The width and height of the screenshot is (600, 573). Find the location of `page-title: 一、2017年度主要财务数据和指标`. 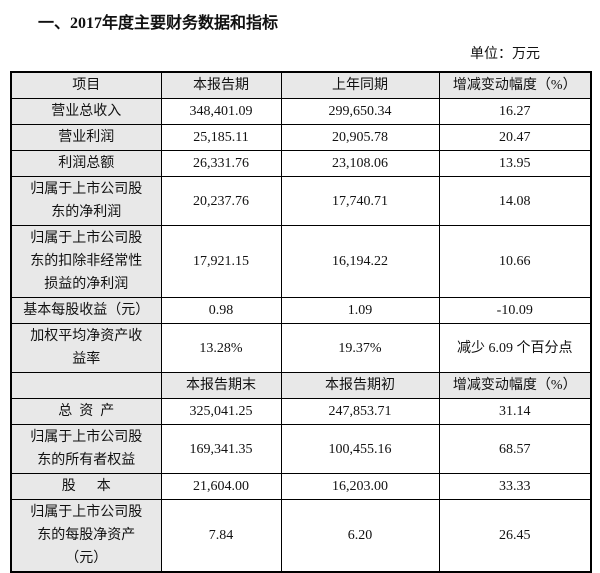

page-title: 一、2017年度主要财务数据和指标 is located at coordinates (158, 23).